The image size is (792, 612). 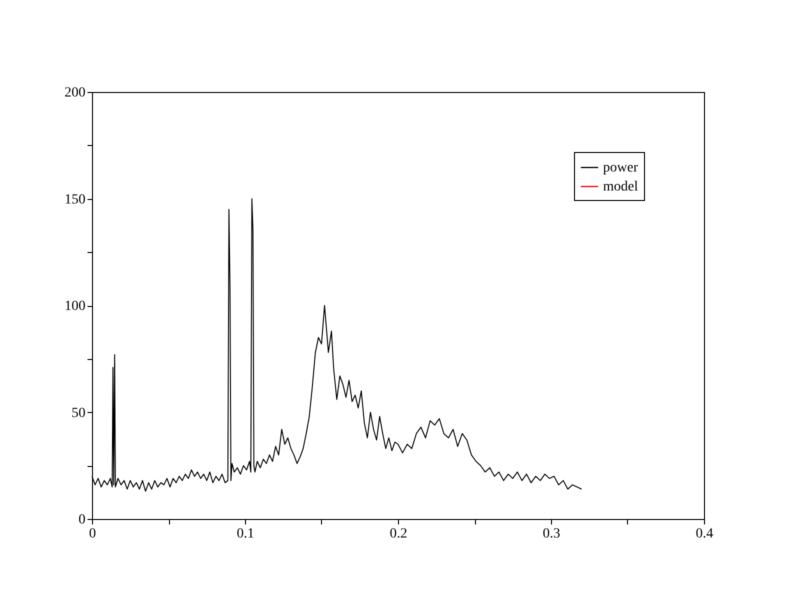 I want to click on y-tick-label: 200, so click(x=75, y=93).